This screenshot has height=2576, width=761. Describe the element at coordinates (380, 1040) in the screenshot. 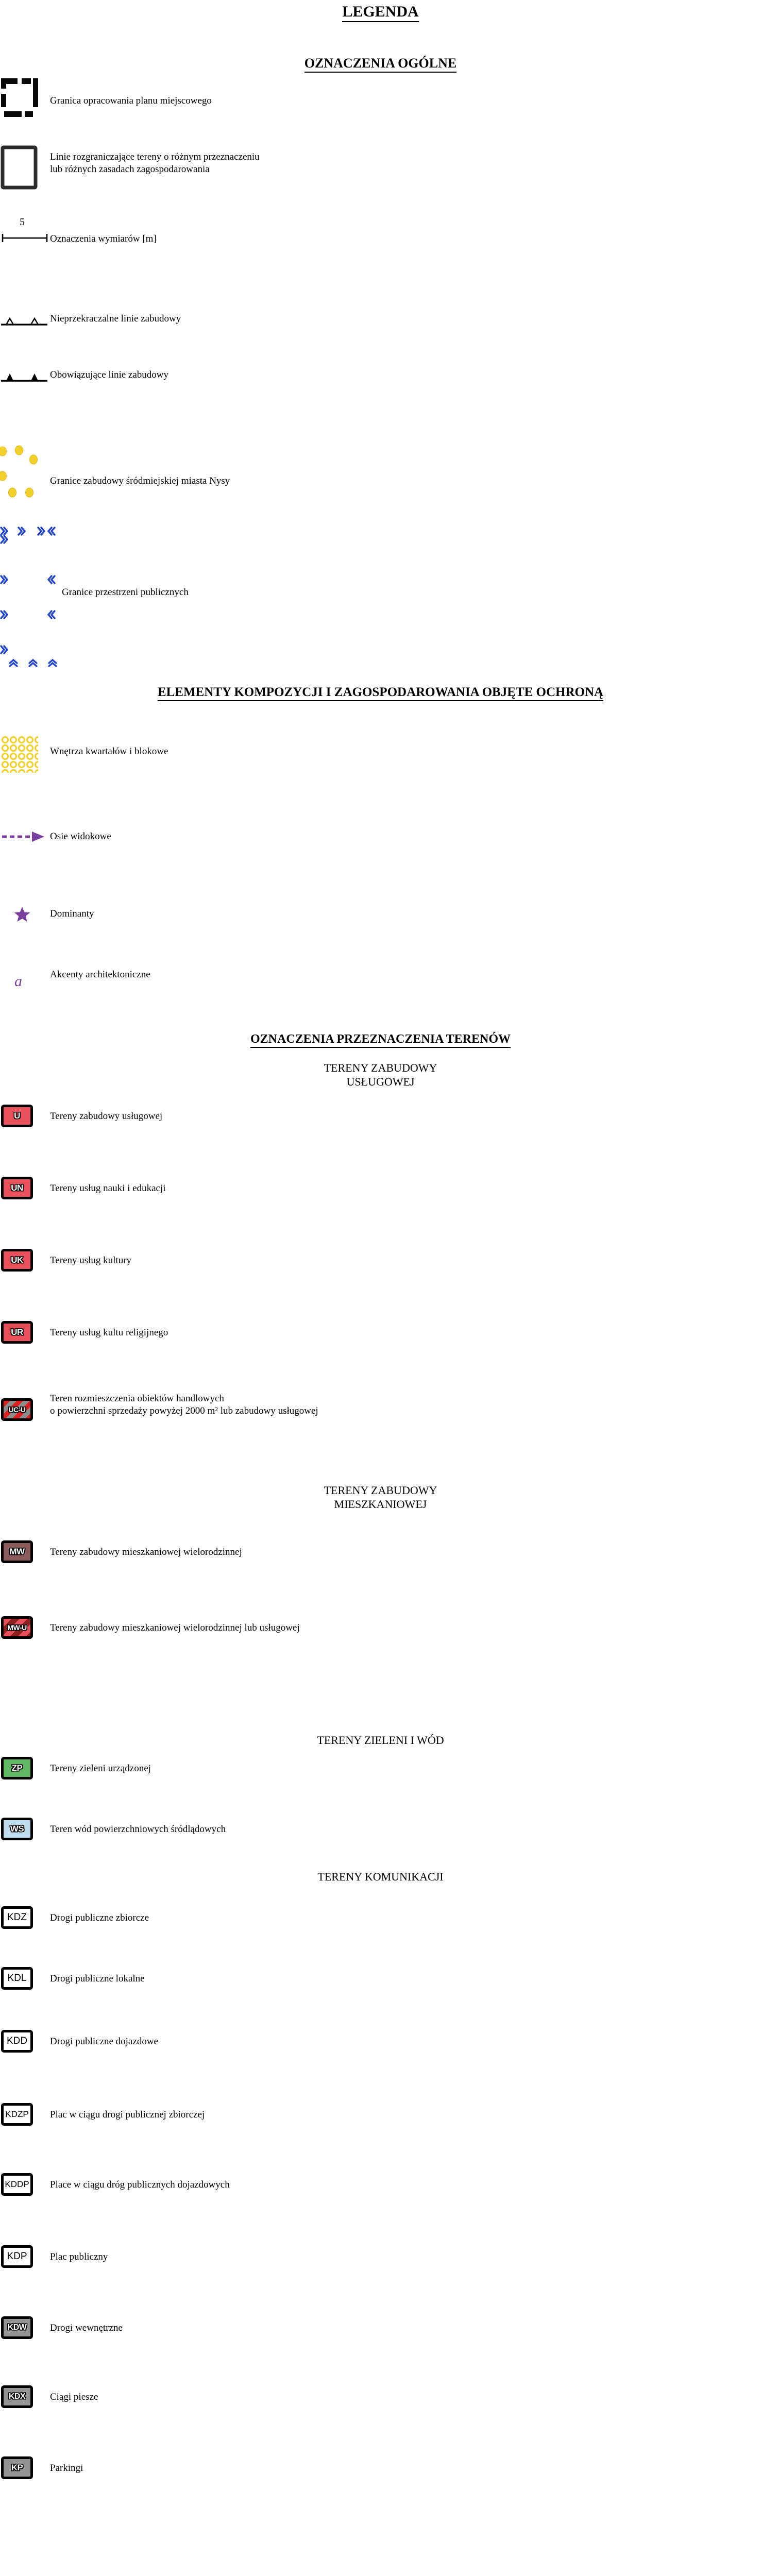

I see `section-heading-land-use: OZNACZENIA PRZEZNACZENIA TERENÓW` at that location.